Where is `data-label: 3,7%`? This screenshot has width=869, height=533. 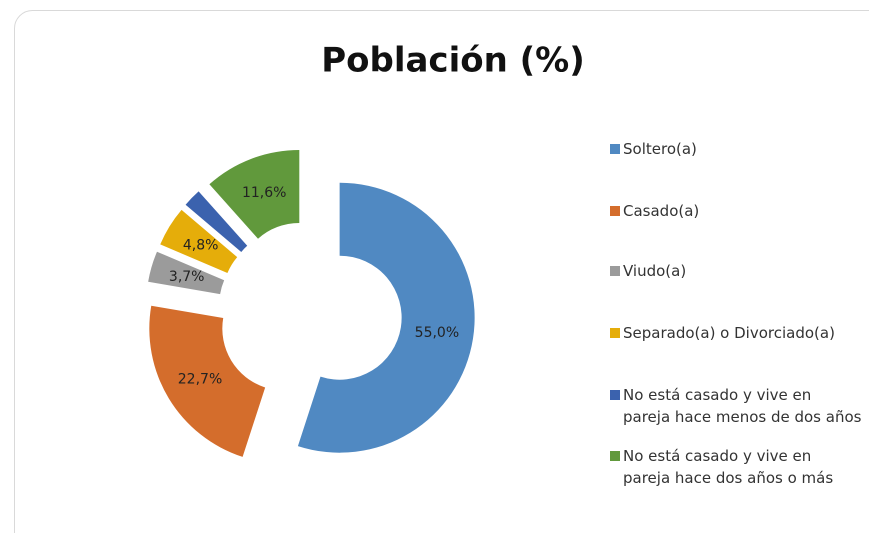 data-label: 3,7% is located at coordinates (187, 277).